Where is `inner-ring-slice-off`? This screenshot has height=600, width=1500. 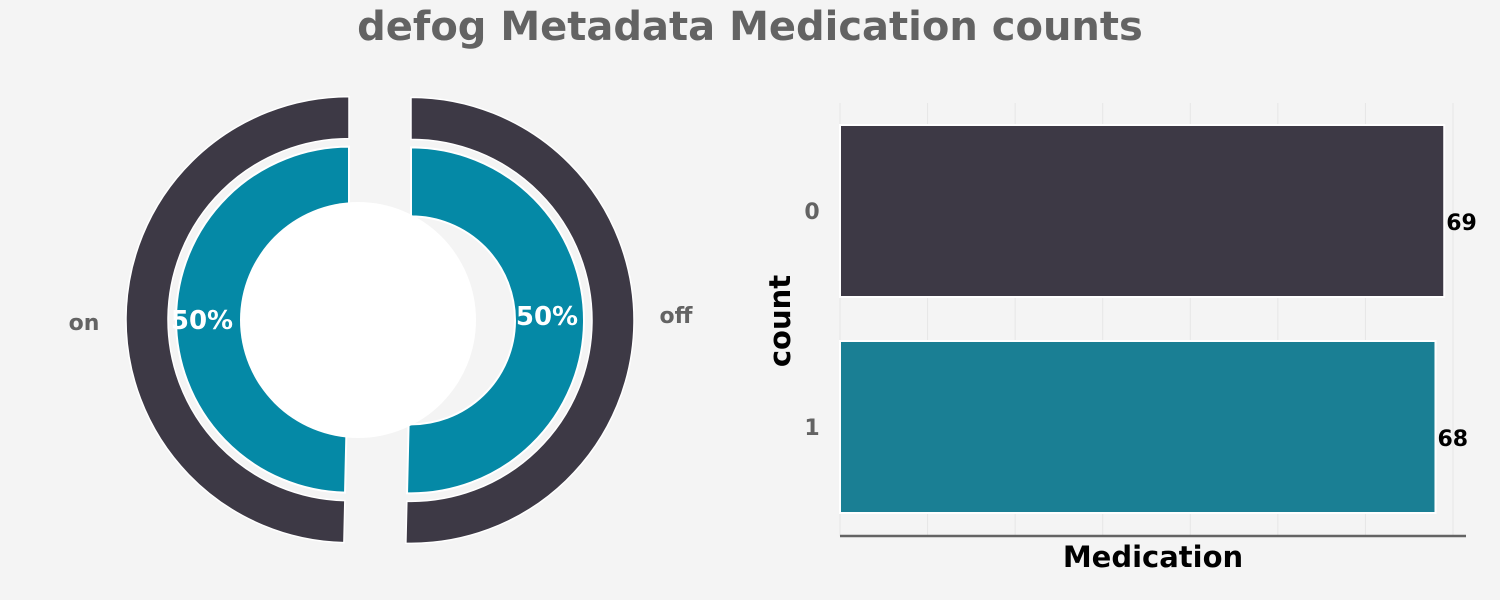 inner-ring-slice-off is located at coordinates (495, 320).